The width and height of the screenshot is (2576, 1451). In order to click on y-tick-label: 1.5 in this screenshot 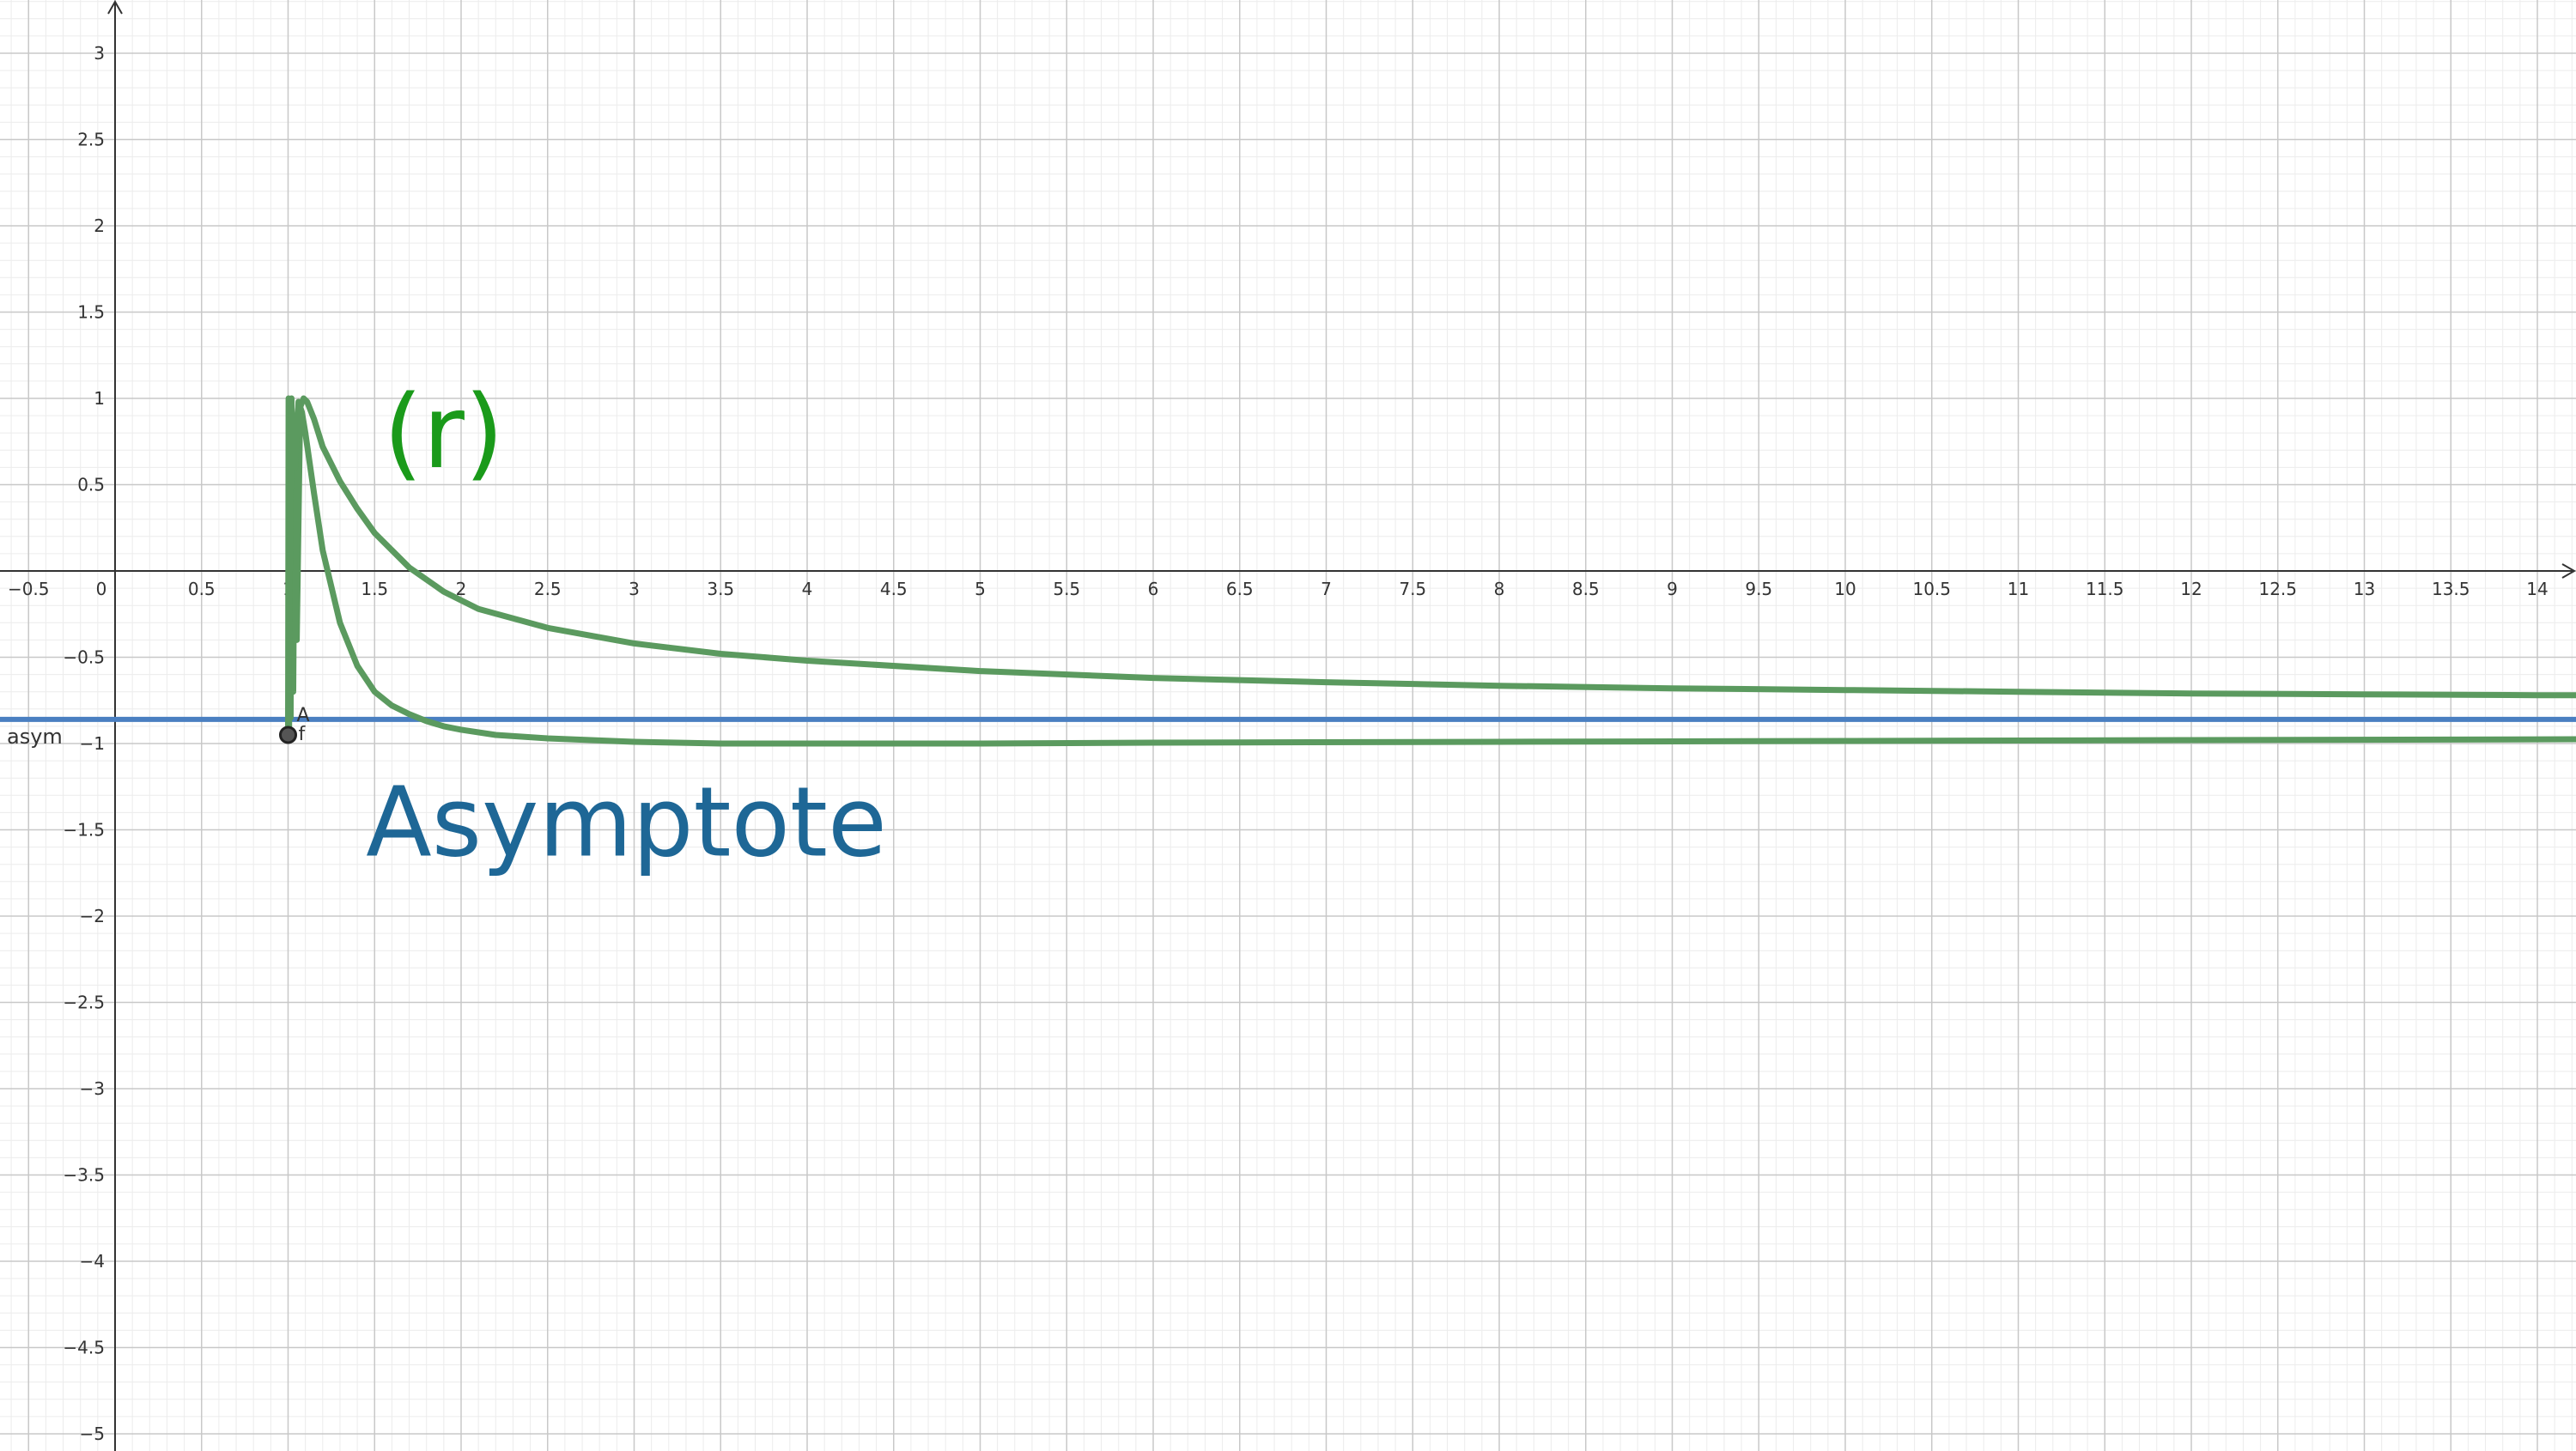, I will do `click(91, 313)`.